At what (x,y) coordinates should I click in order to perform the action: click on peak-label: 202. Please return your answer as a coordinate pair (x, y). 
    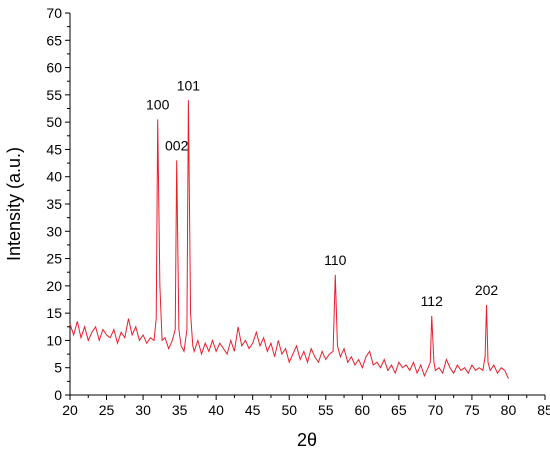
    Looking at the image, I should click on (487, 290).